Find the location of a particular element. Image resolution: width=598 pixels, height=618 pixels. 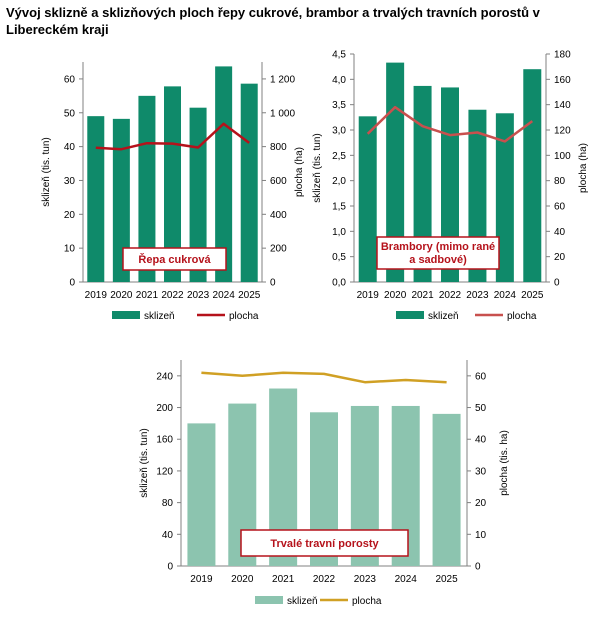

y2-tick-label: 200 is located at coordinates (278, 249).